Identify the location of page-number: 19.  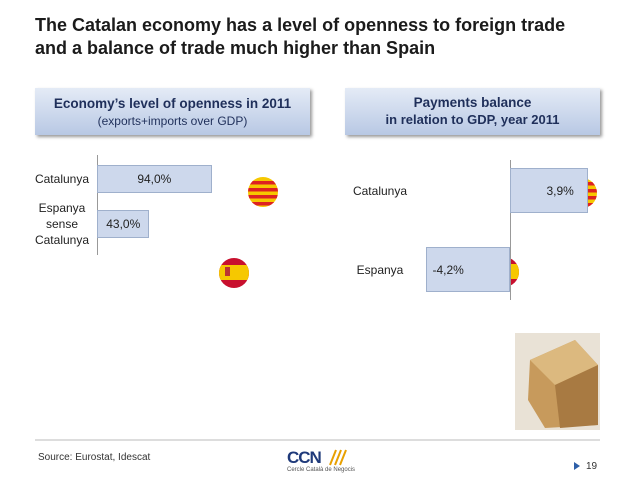
(592, 466).